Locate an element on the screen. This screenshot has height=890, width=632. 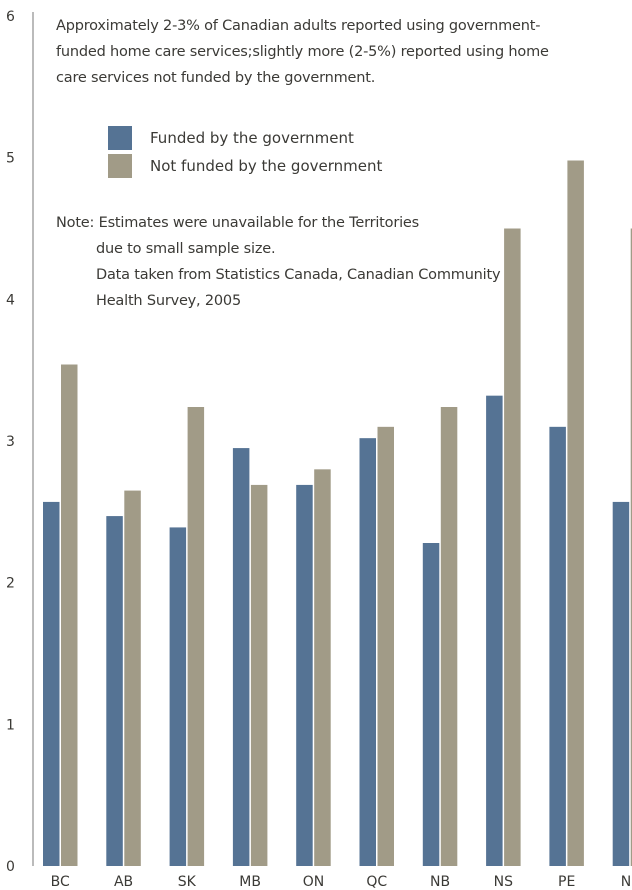
bar-qc-funded is located at coordinates (367, 652).